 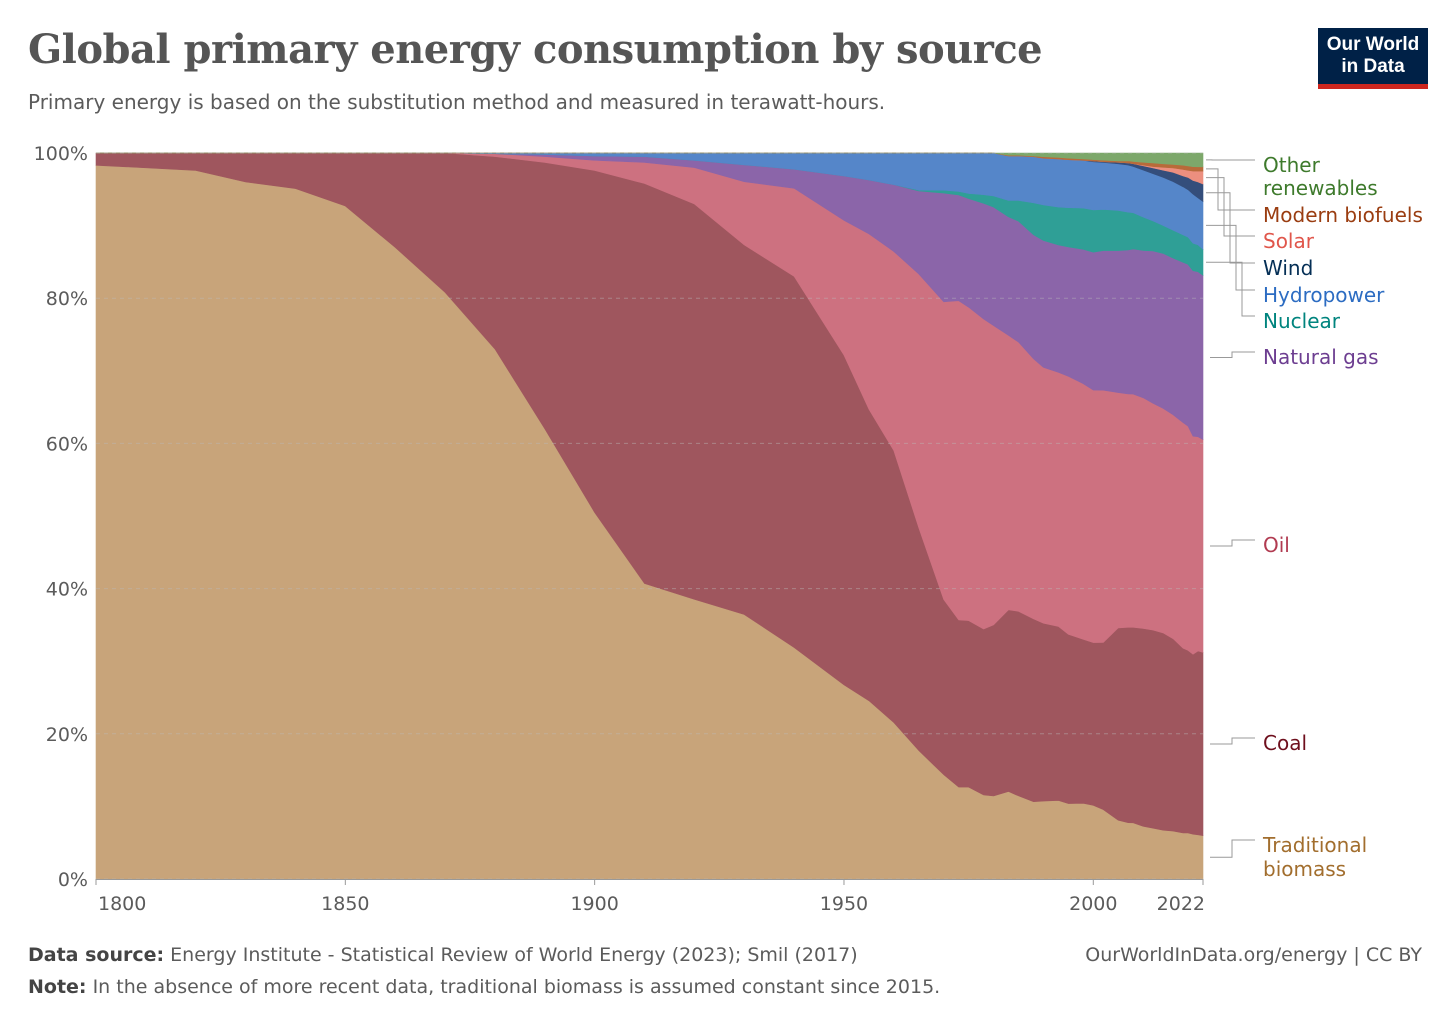 I want to click on legend-label-oil: Oil, so click(x=1276, y=545).